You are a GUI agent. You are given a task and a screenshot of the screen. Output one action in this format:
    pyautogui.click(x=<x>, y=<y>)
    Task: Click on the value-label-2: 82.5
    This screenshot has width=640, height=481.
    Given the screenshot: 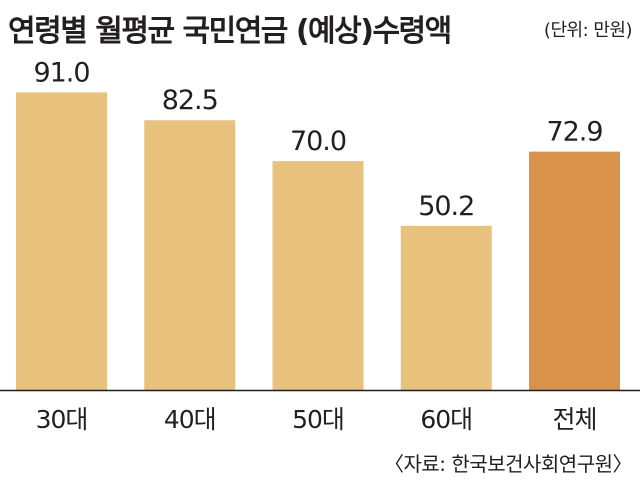 What is the action you would take?
    pyautogui.click(x=190, y=100)
    